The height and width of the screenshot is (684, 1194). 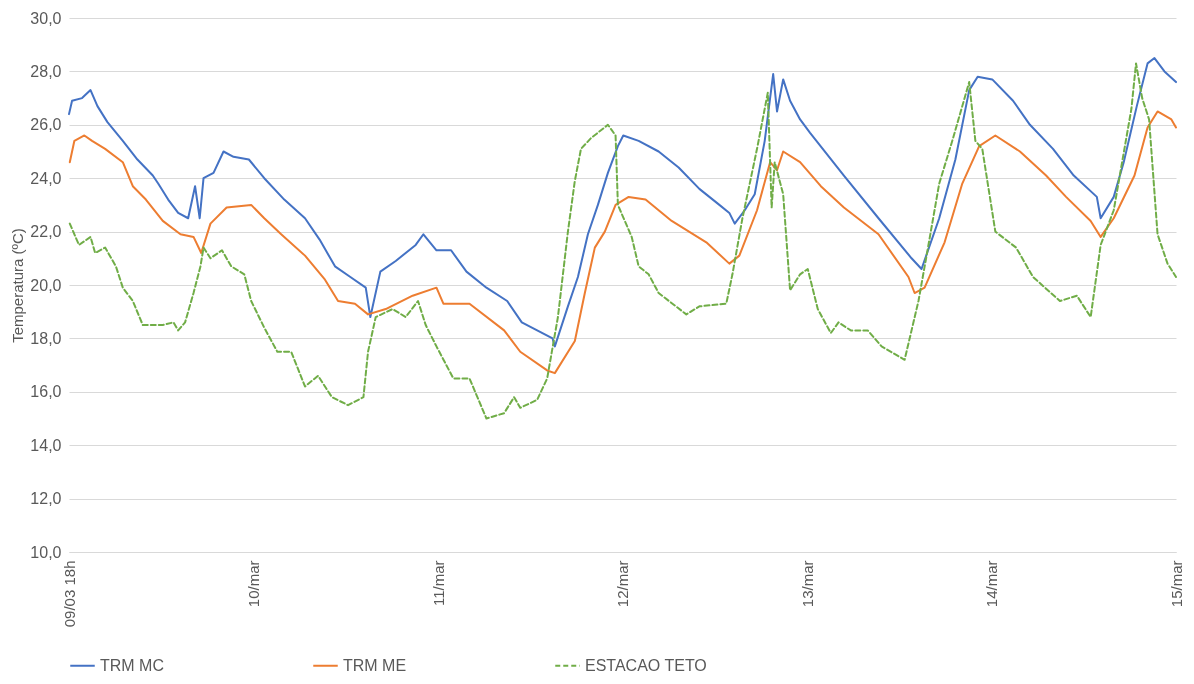 I want to click on x-tick-label: 14/mar, so click(x=991, y=584).